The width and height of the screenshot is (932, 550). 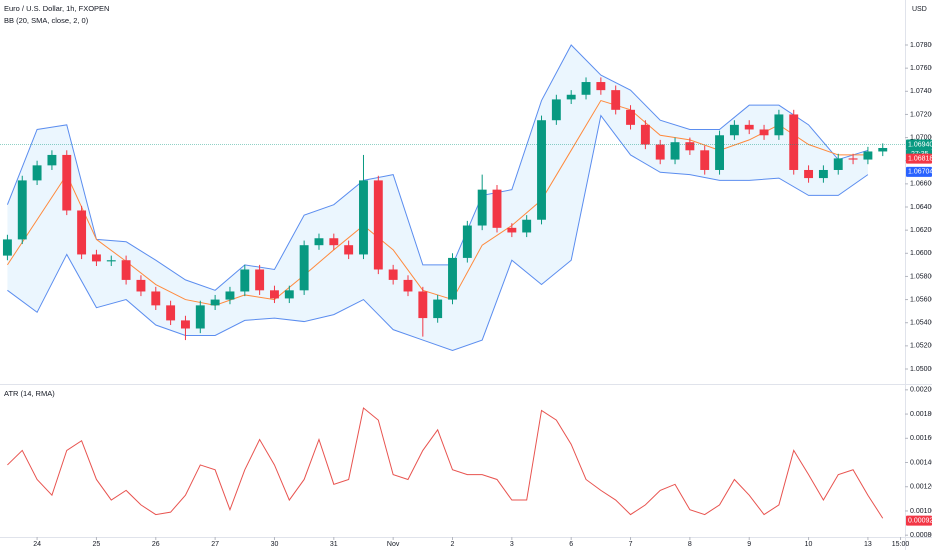 I want to click on price-label: 1.06704, so click(x=920, y=172).